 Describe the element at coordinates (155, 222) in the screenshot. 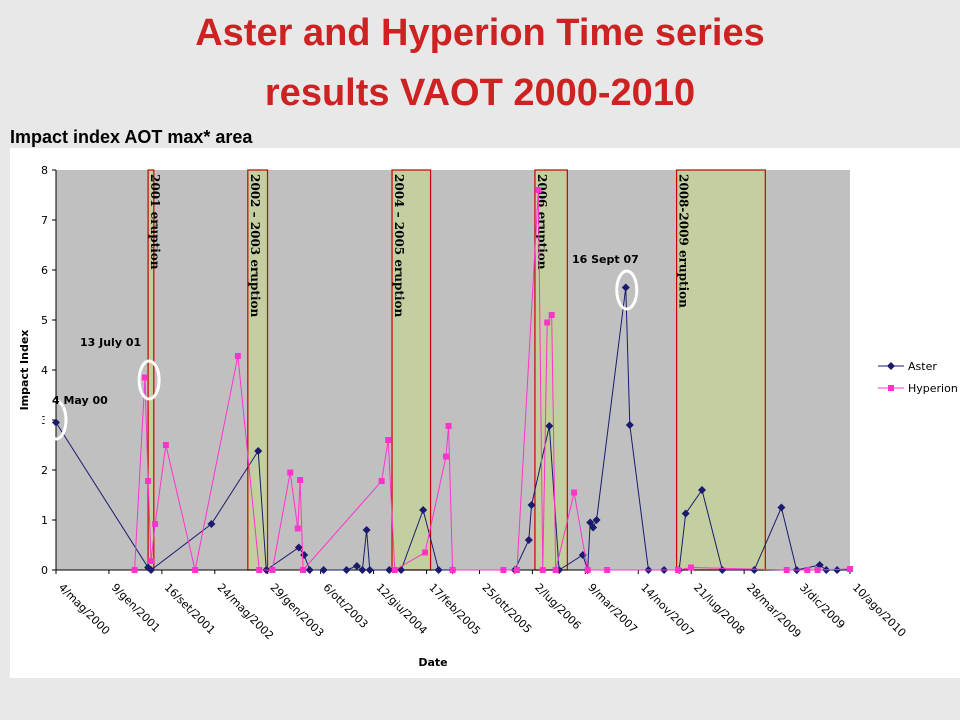

I see `eruption-label-1: 2001 eruption` at that location.